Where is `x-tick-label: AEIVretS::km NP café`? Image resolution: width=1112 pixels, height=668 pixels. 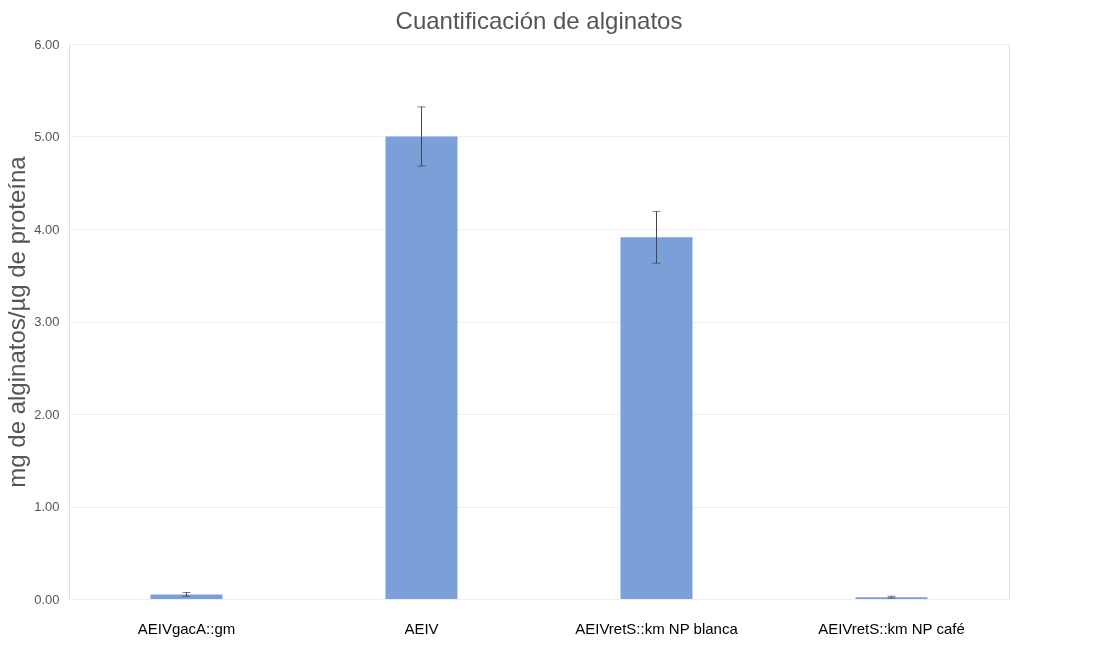
x-tick-label: AEIVretS::km NP café is located at coordinates (891, 628).